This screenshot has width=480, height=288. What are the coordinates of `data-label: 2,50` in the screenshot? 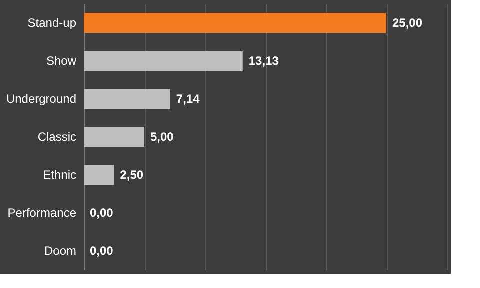 It's located at (132, 175).